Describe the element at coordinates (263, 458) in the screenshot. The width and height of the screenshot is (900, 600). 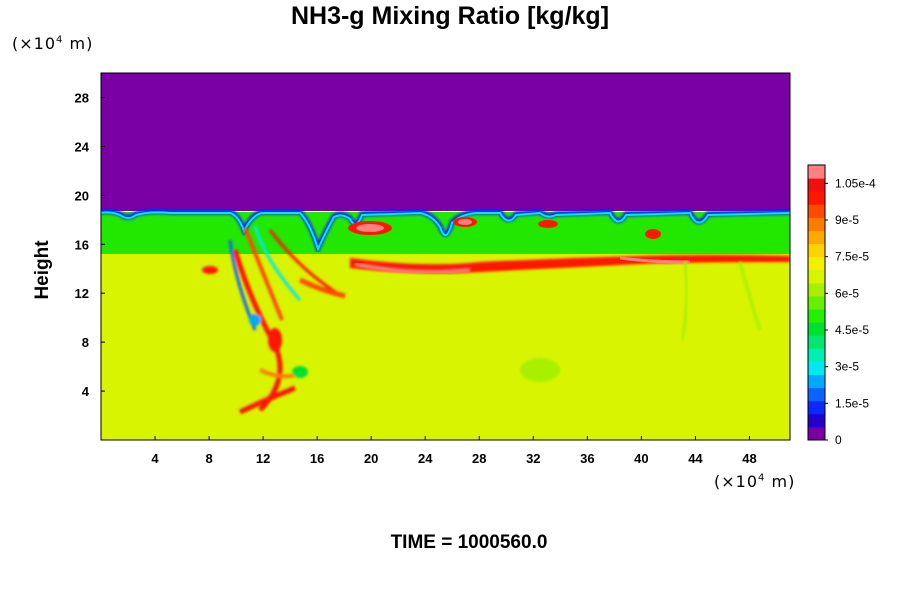
I see `x-tick-label: 12` at that location.